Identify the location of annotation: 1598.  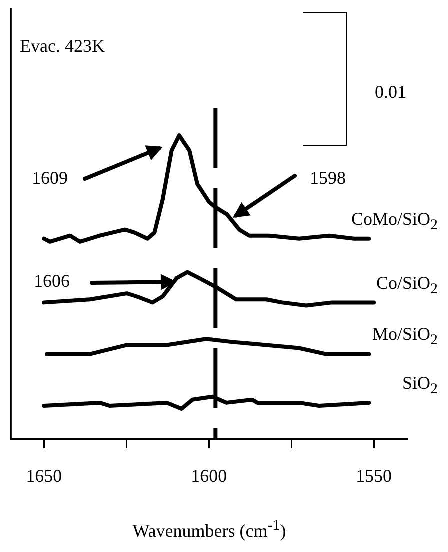
(328, 178).